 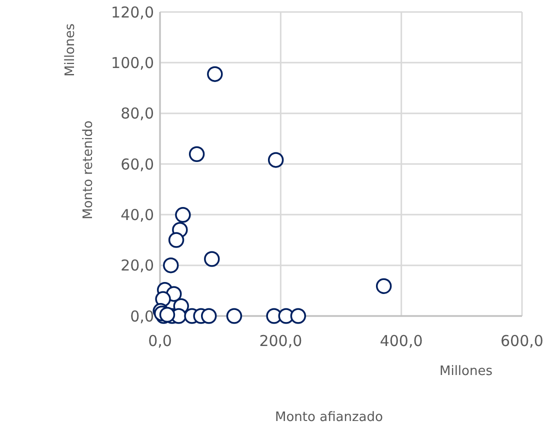 What do you see at coordinates (137, 265) in the screenshot?
I see `y-tick-label: 20,0` at bounding box center [137, 265].